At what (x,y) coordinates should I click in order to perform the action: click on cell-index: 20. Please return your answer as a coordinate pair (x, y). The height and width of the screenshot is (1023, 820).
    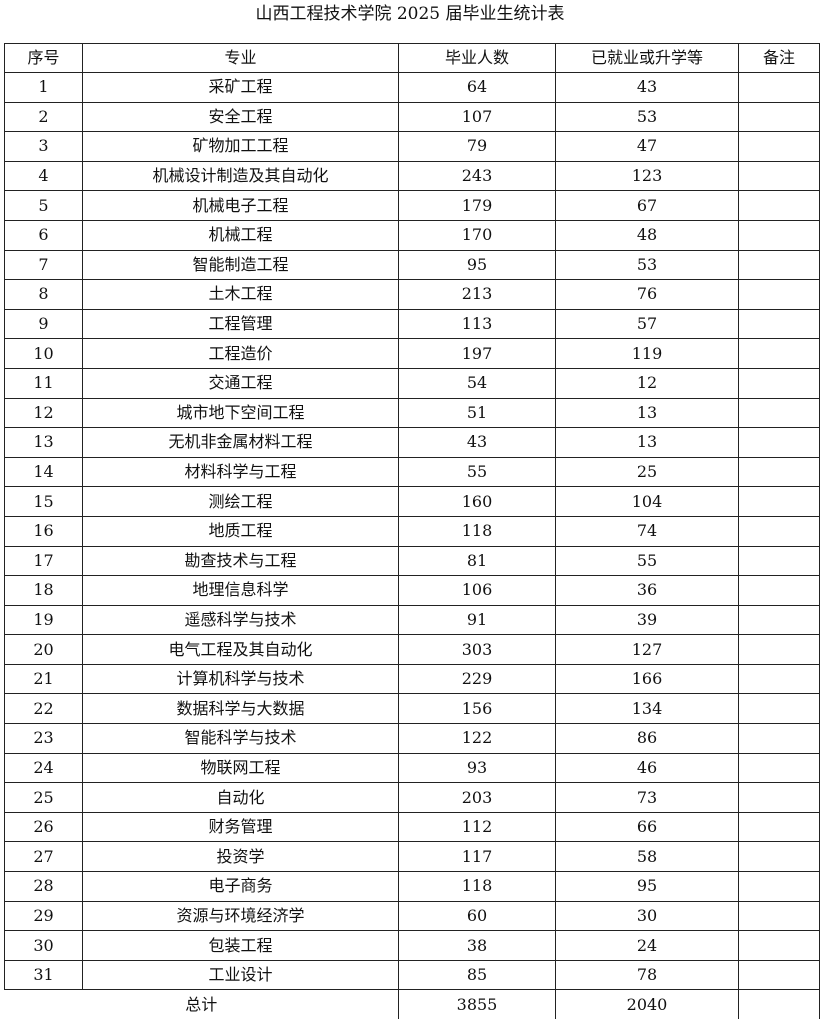
    Looking at the image, I should click on (43, 649).